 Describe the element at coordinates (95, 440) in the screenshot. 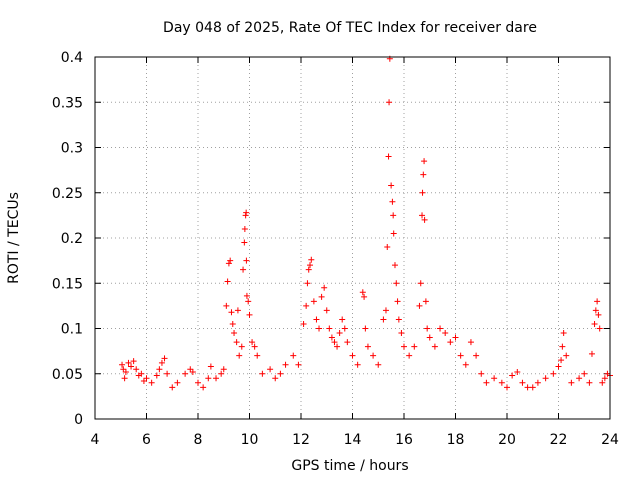

I see `x-tick-label: 4` at that location.